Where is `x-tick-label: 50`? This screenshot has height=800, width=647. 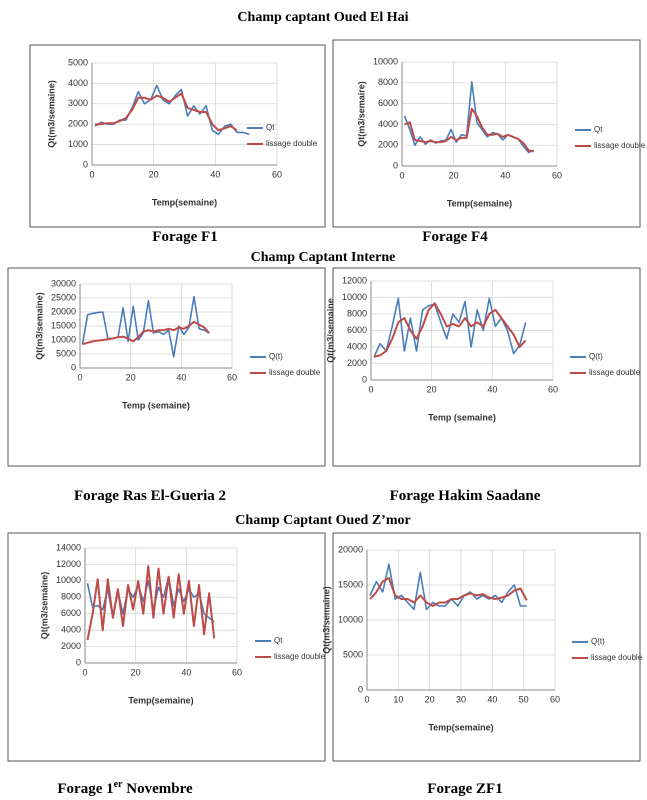
x-tick-label: 50 is located at coordinates (524, 699).